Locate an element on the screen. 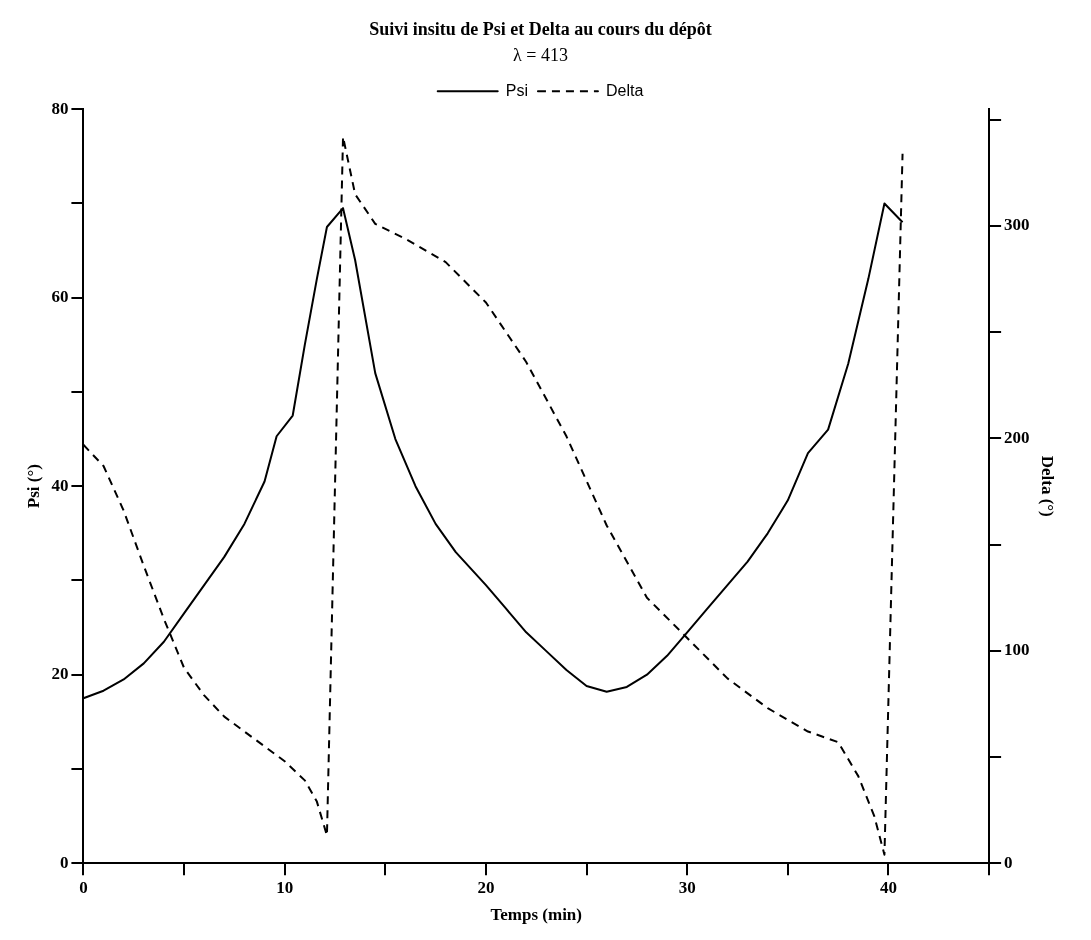 The width and height of the screenshot is (1091, 940). legend-label: Delta is located at coordinates (624, 90).